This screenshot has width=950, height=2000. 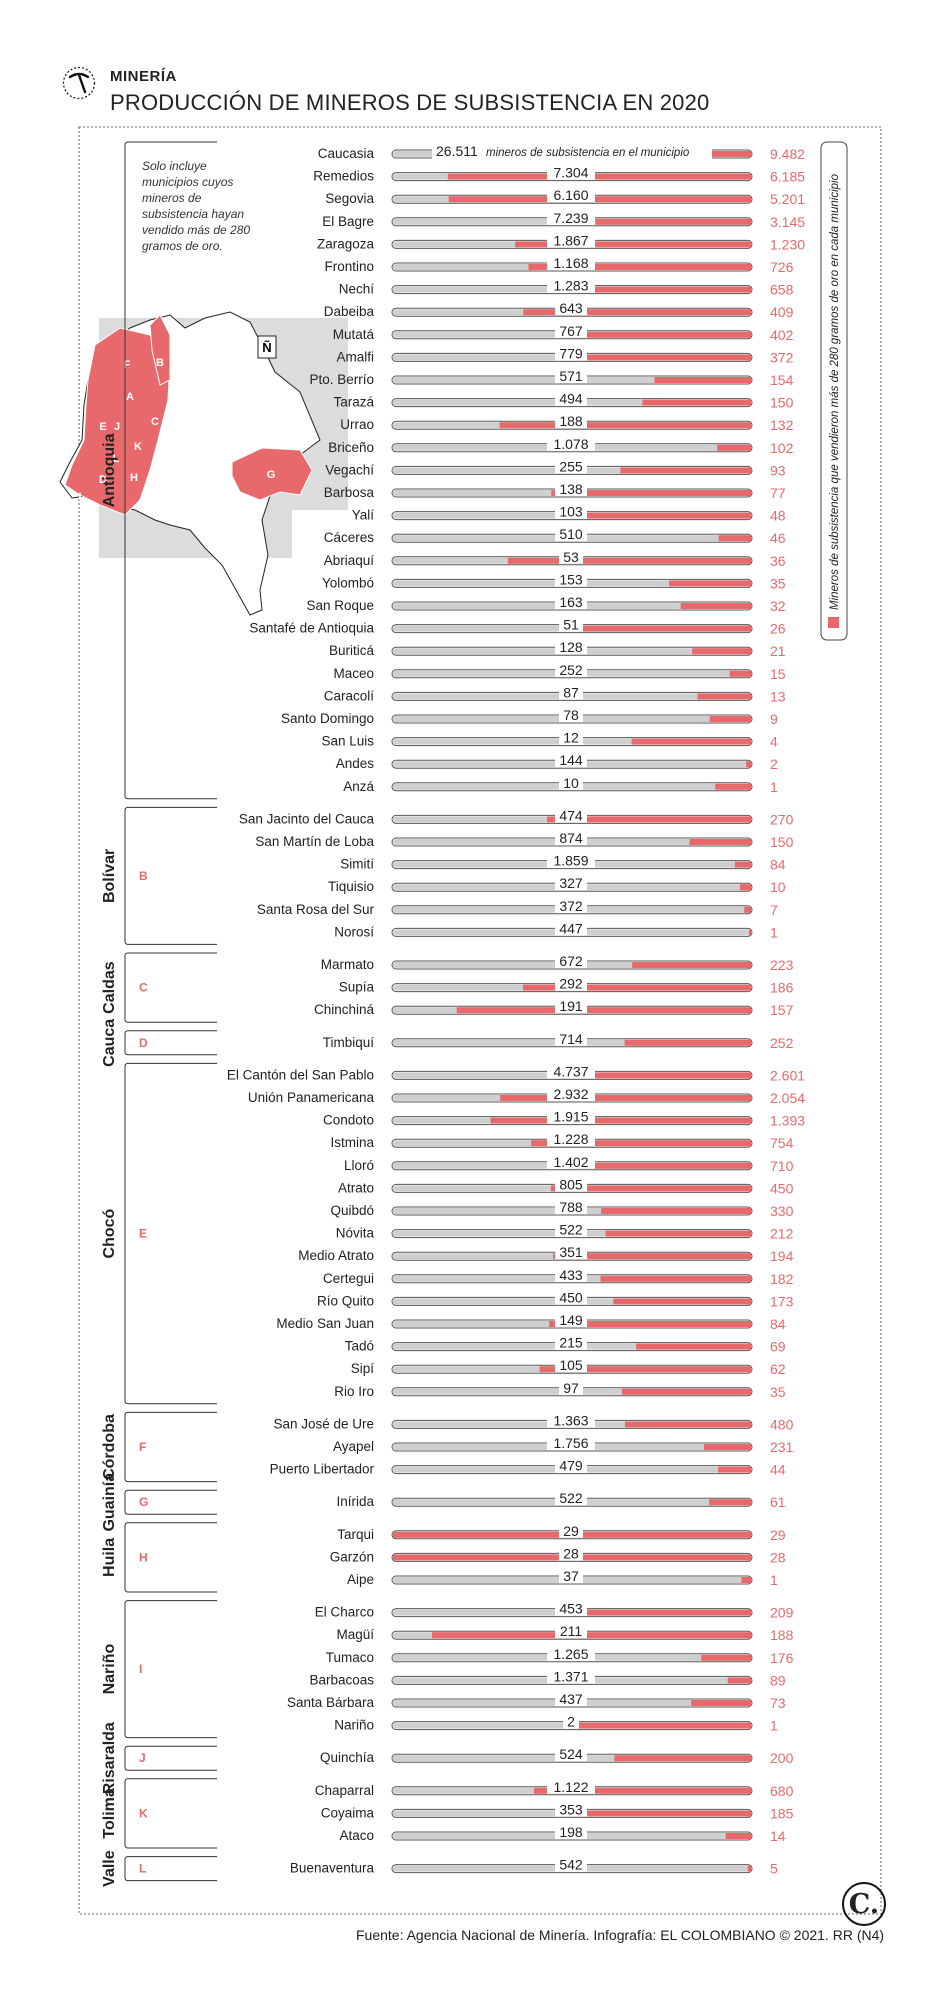 What do you see at coordinates (778, 696) in the screenshot?
I see `value-over280: 13` at bounding box center [778, 696].